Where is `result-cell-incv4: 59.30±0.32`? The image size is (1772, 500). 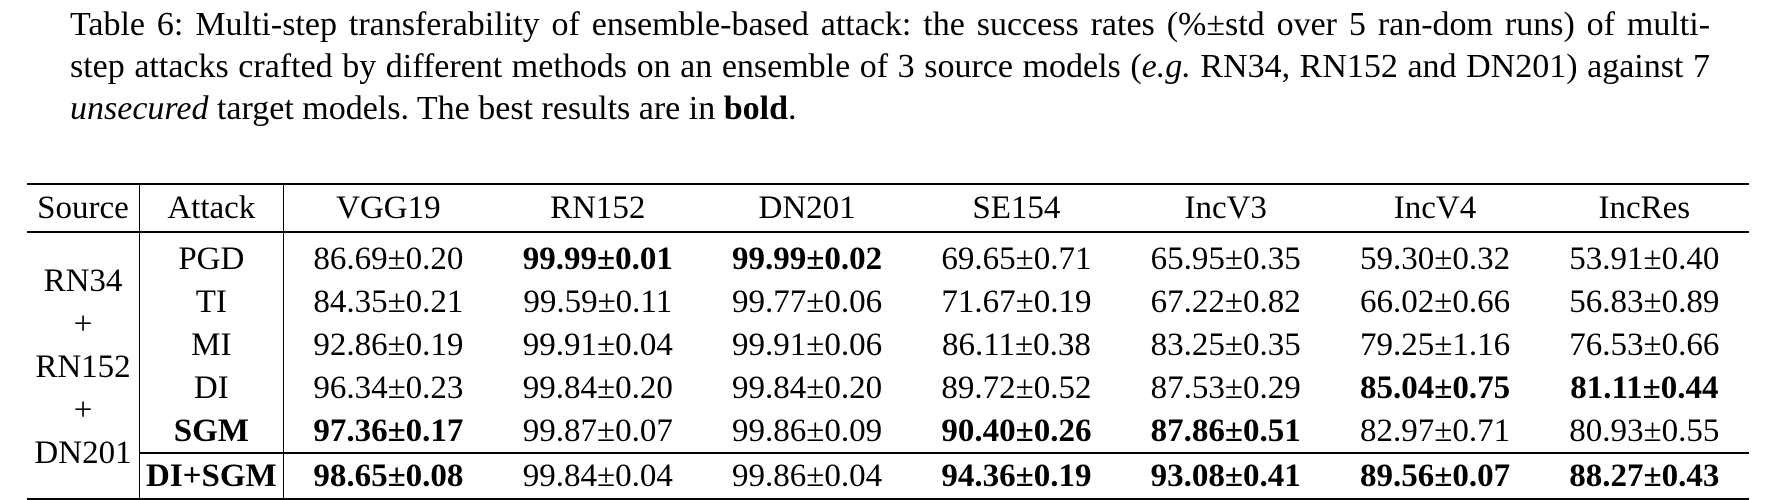
result-cell-incv4: 59.30±0.32 is located at coordinates (1435, 258).